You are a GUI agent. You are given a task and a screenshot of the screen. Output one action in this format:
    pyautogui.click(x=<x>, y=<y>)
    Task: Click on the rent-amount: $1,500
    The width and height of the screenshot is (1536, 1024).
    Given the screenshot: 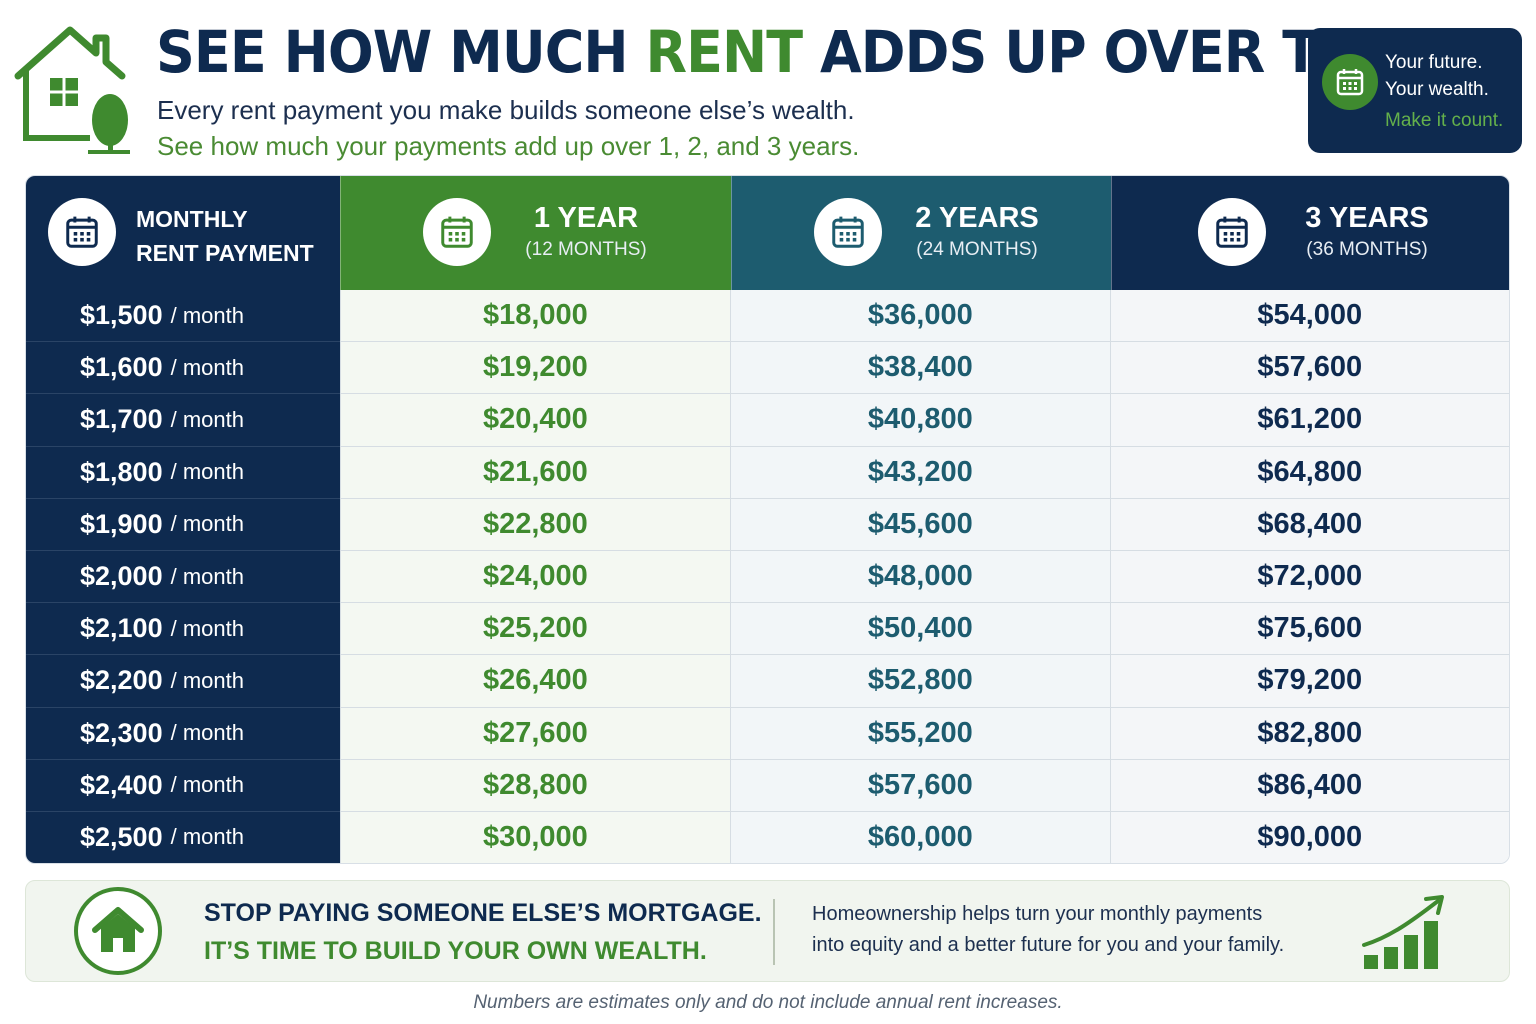 What is the action you would take?
    pyautogui.click(x=121, y=315)
    